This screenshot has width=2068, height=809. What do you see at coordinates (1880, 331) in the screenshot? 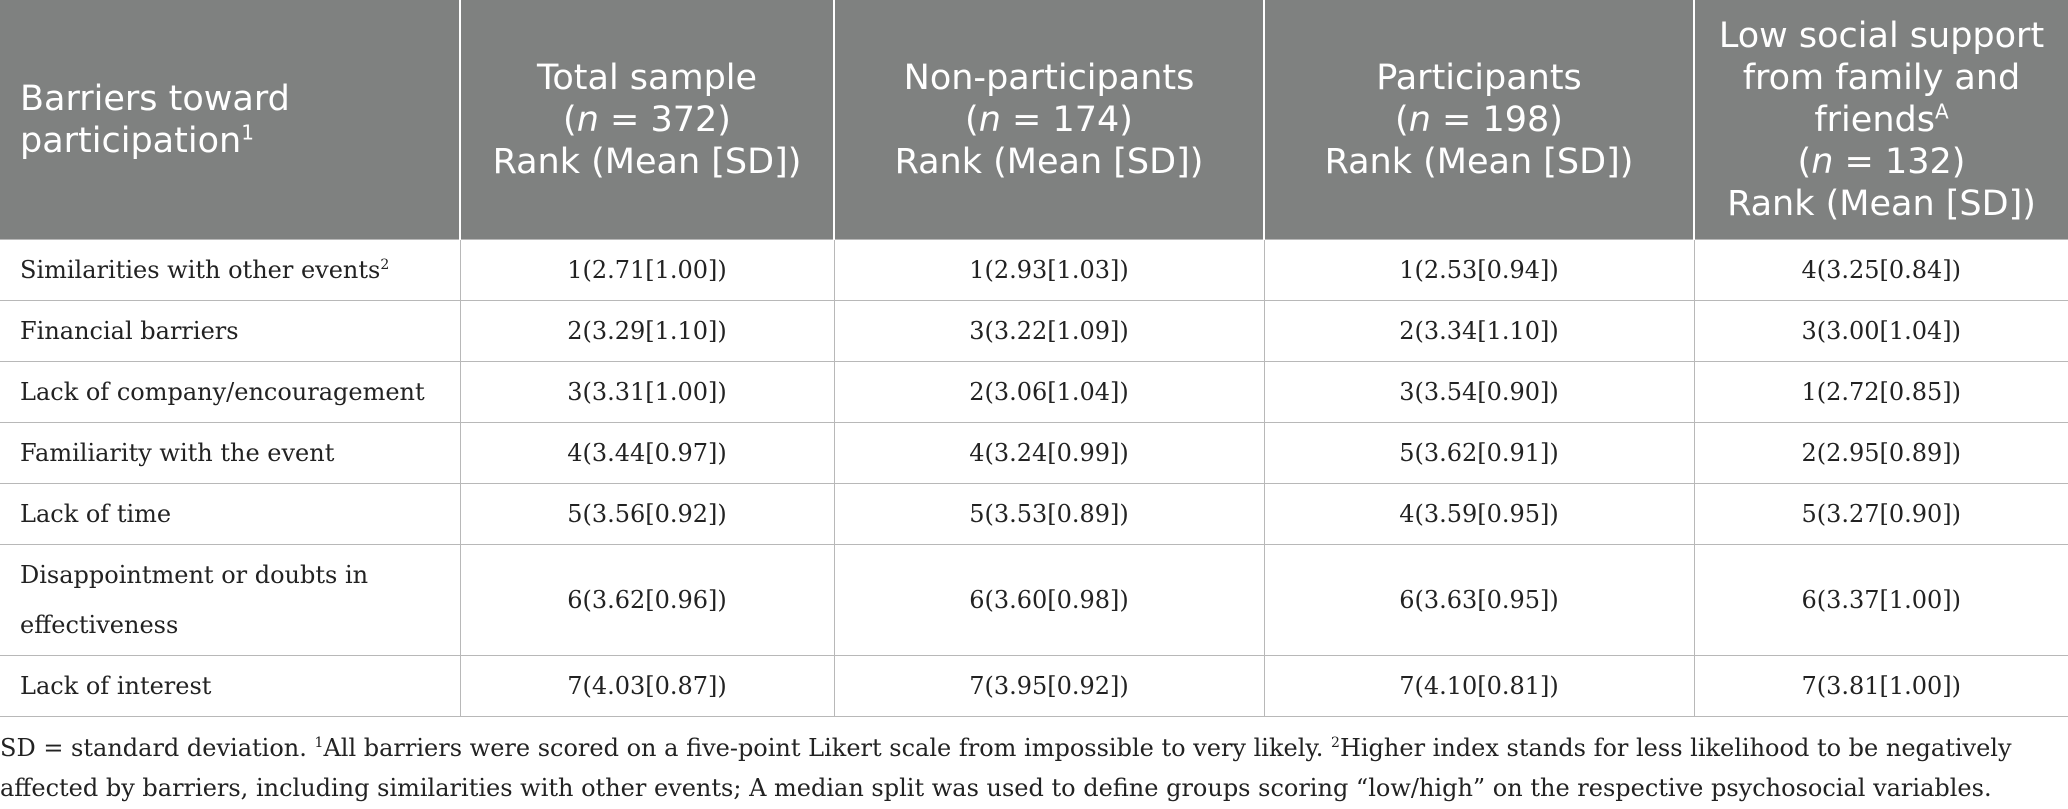
I see `lowsupport-cell: 3(3.00[1.04])` at bounding box center [1880, 331].